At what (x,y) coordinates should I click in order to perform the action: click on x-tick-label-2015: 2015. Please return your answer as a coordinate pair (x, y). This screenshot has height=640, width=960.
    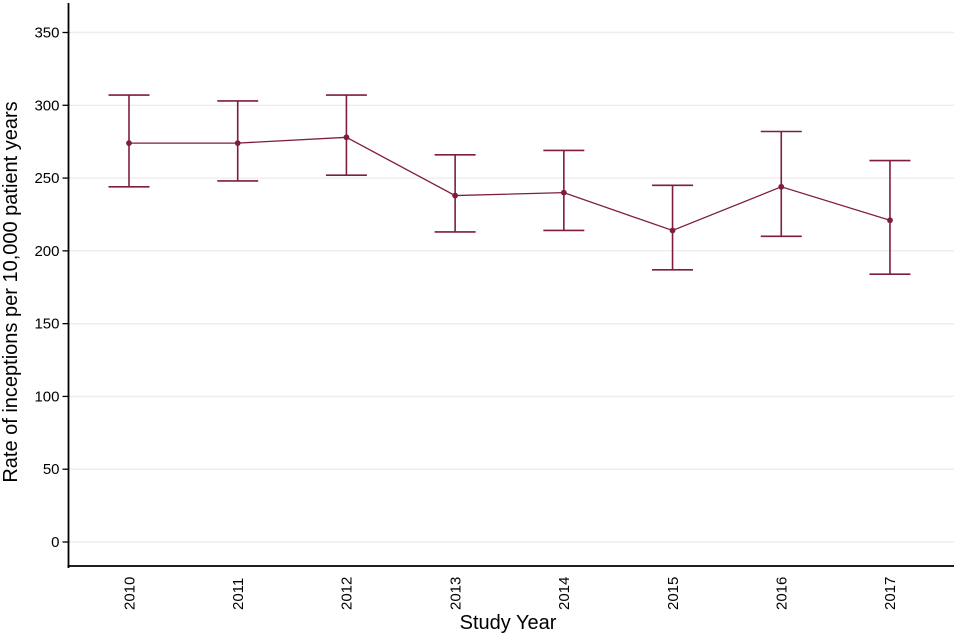
    Looking at the image, I should click on (673, 593).